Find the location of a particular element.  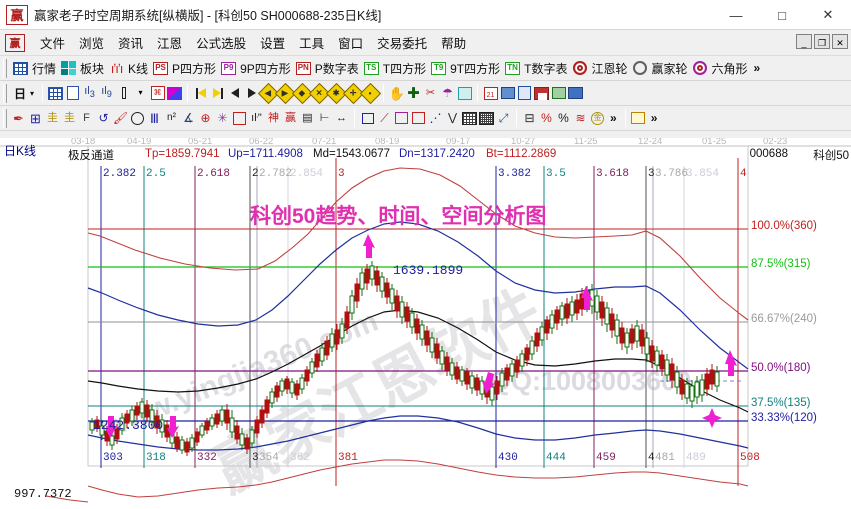

crosshair-icon: ✚ is located at coordinates (413, 93).